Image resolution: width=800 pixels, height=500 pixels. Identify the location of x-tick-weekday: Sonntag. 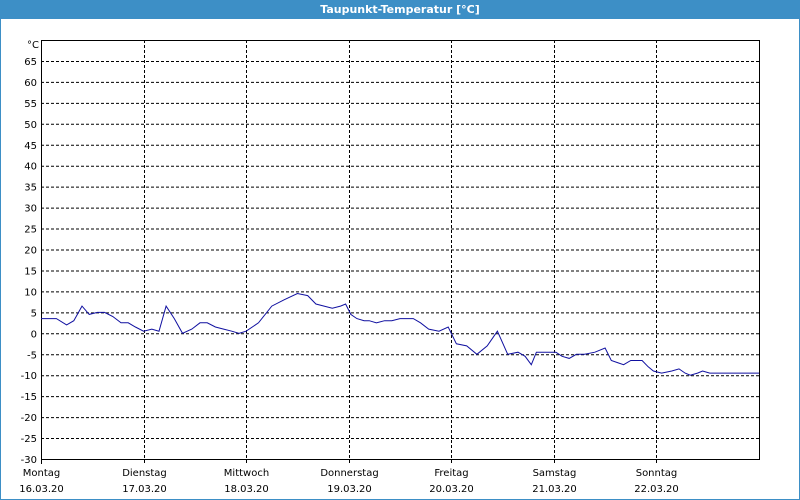
(657, 473).